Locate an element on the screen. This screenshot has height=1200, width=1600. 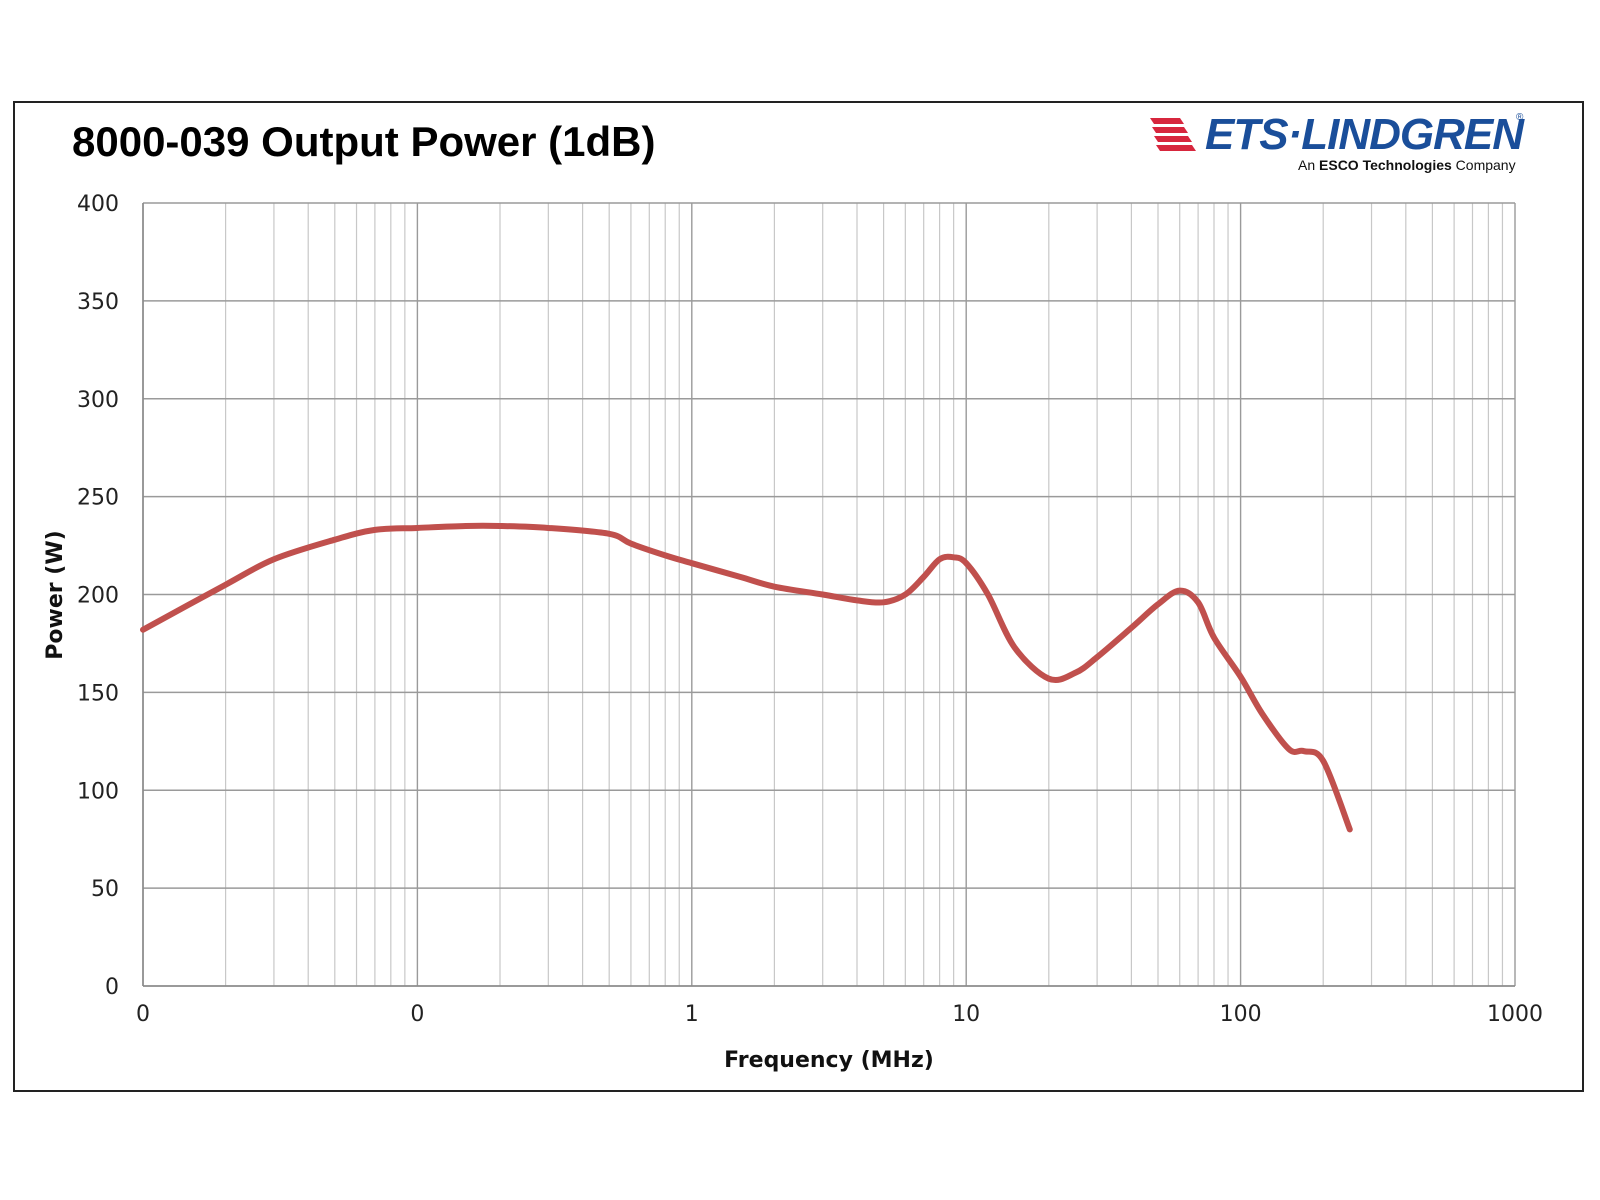
x-tick-label: 1000 is located at coordinates (1515, 1014).